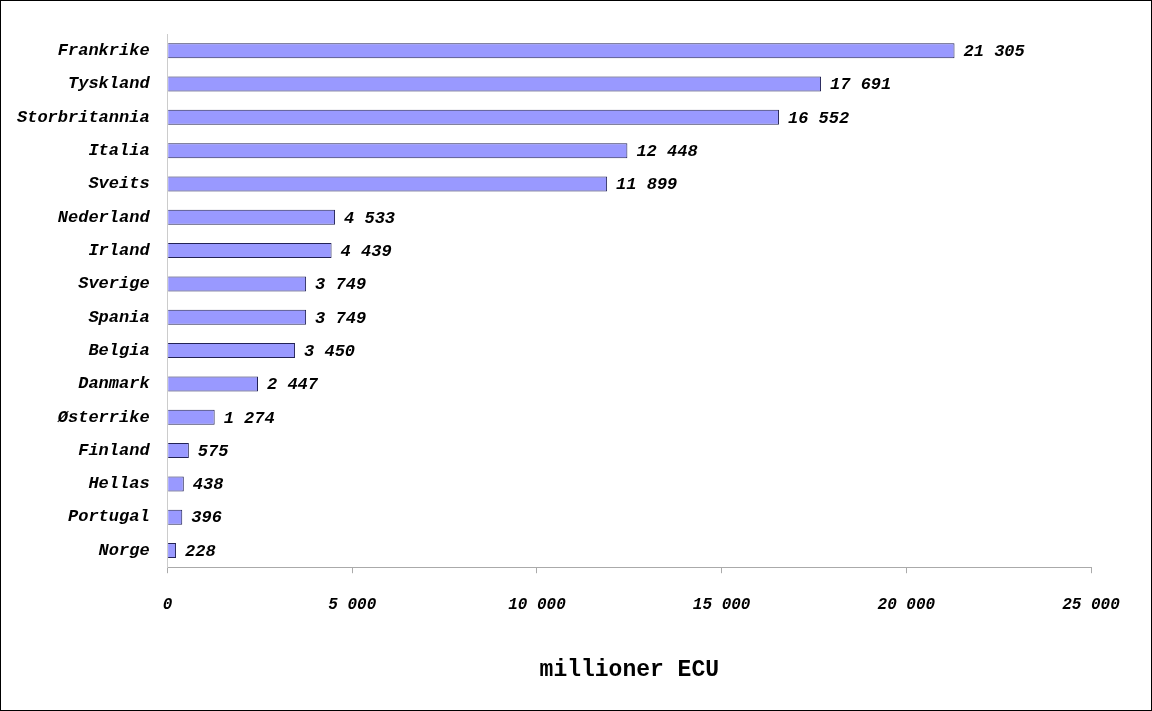  What do you see at coordinates (213, 451) in the screenshot?
I see `data-label: 575` at bounding box center [213, 451].